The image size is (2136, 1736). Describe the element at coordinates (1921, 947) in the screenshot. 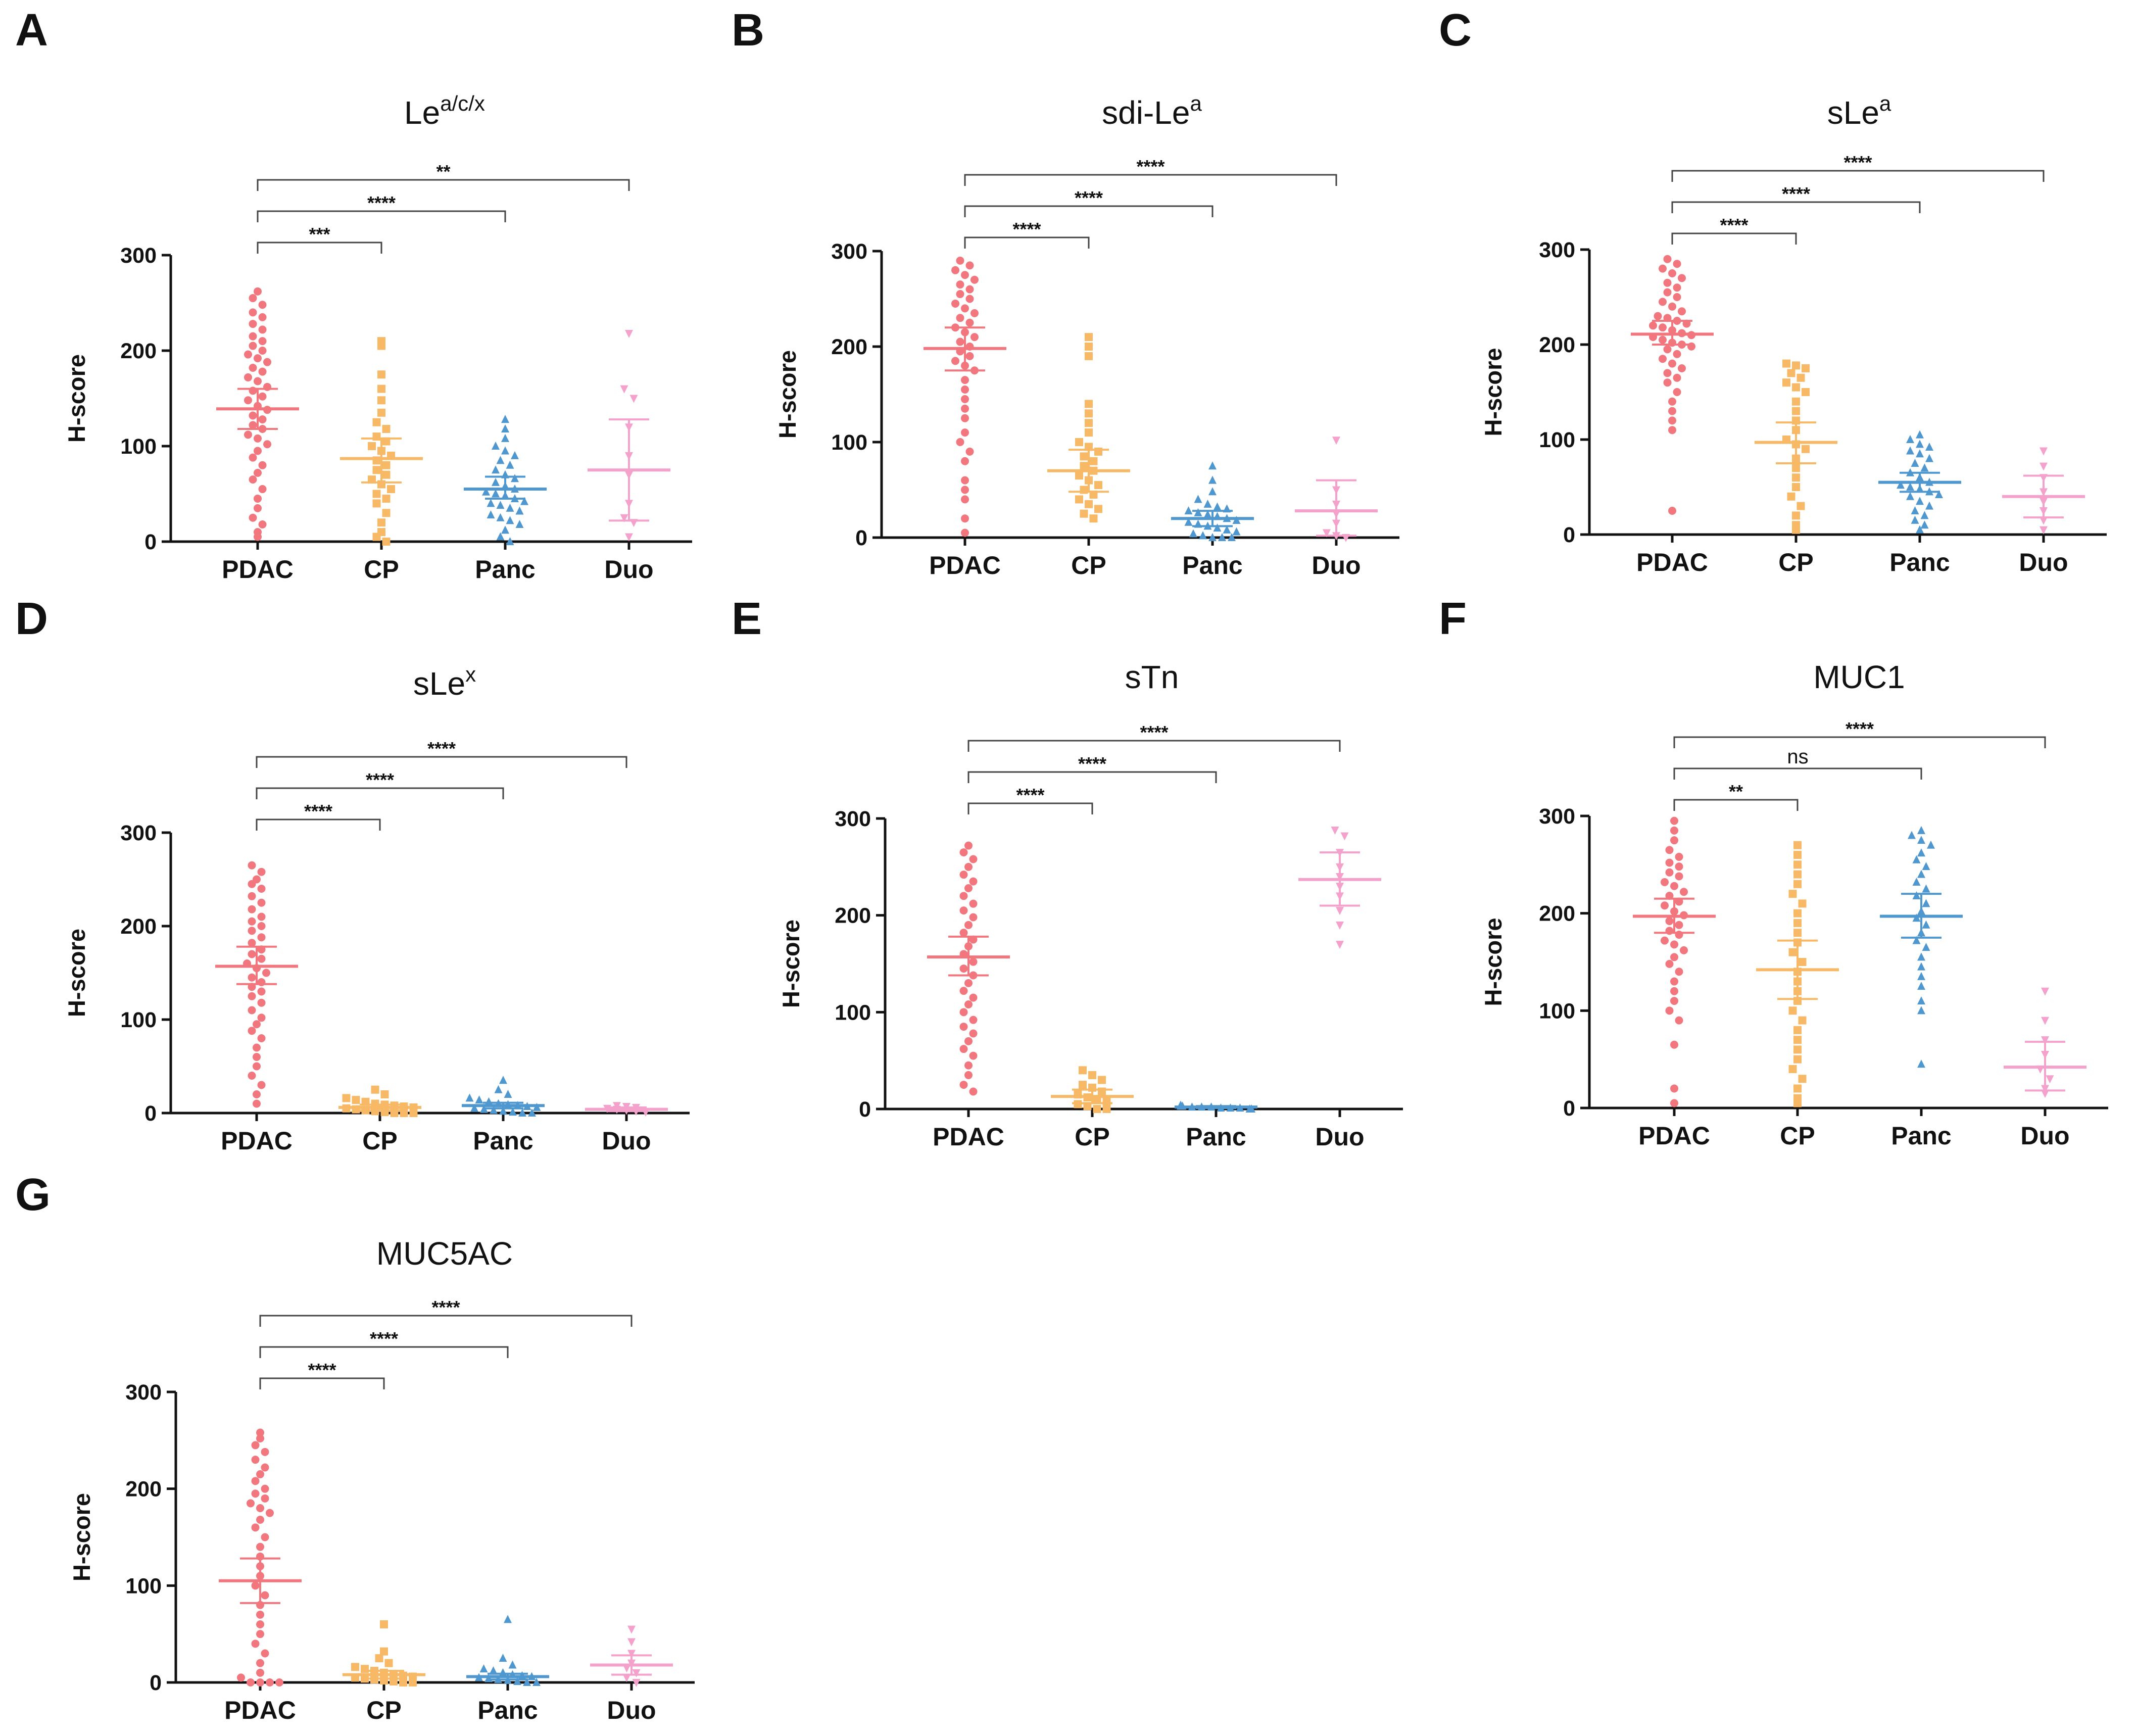

I see `series-panc` at that location.